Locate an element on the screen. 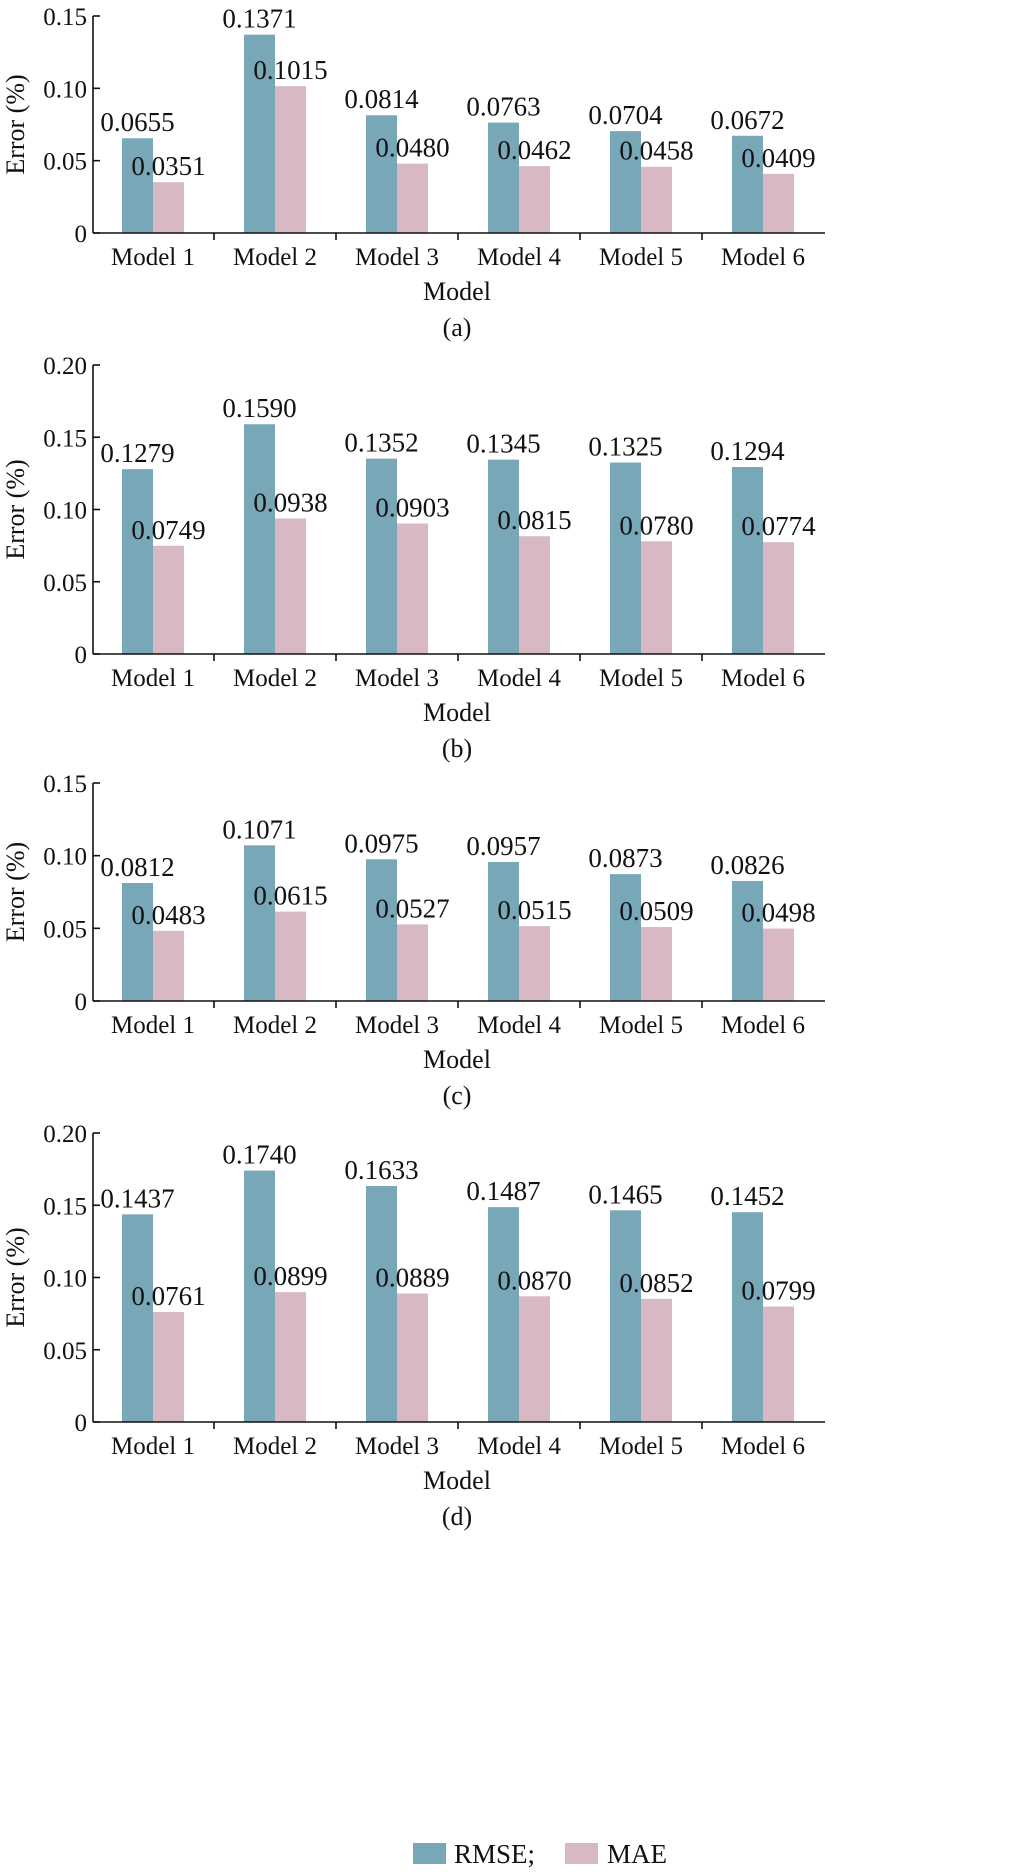  bar-value-label: 0.0814 is located at coordinates (381, 99).